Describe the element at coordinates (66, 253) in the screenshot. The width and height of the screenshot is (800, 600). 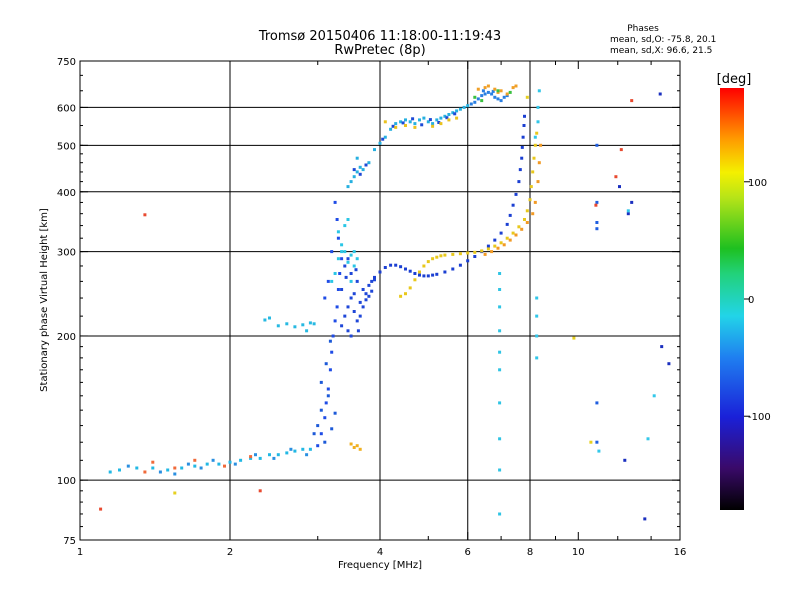
I see `y-tick-label: 300` at that location.